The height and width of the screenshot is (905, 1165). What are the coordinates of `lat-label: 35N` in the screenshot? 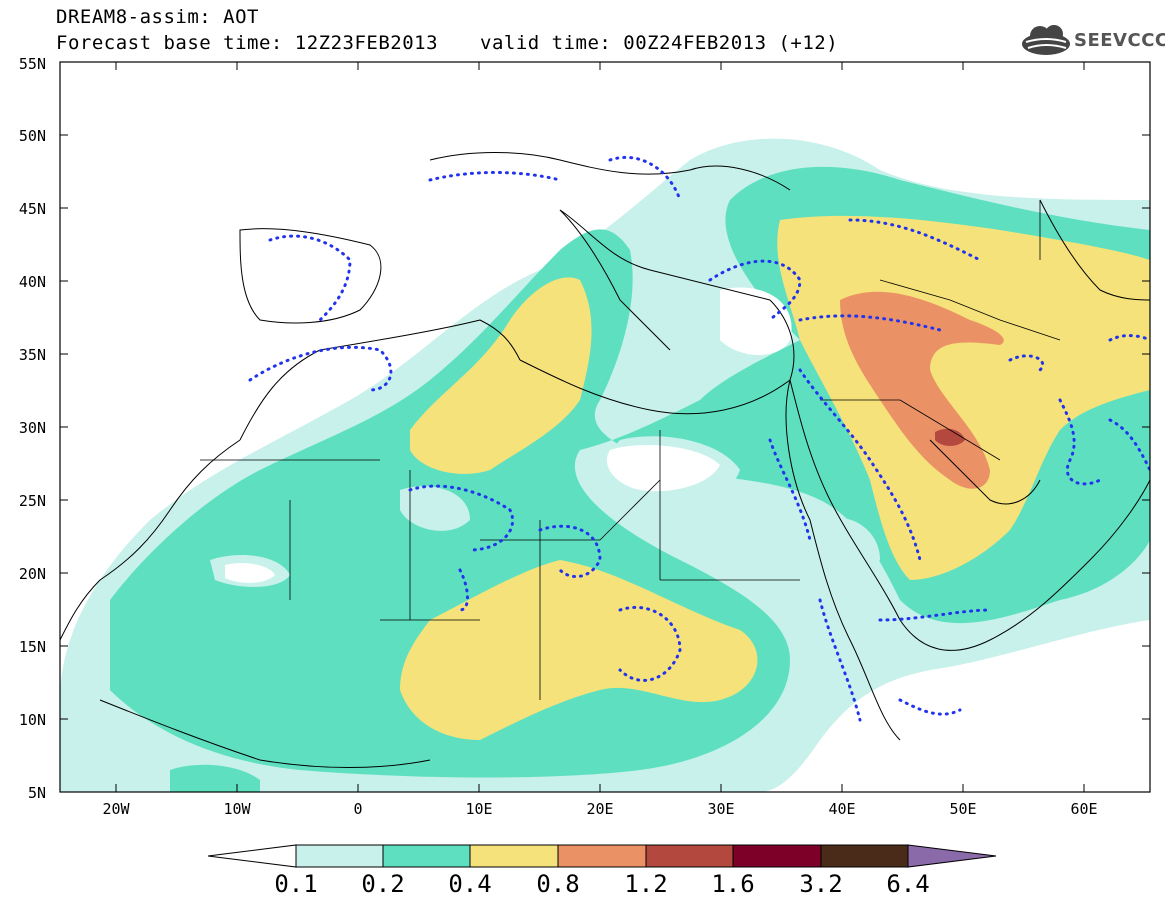 It's located at (32, 355).